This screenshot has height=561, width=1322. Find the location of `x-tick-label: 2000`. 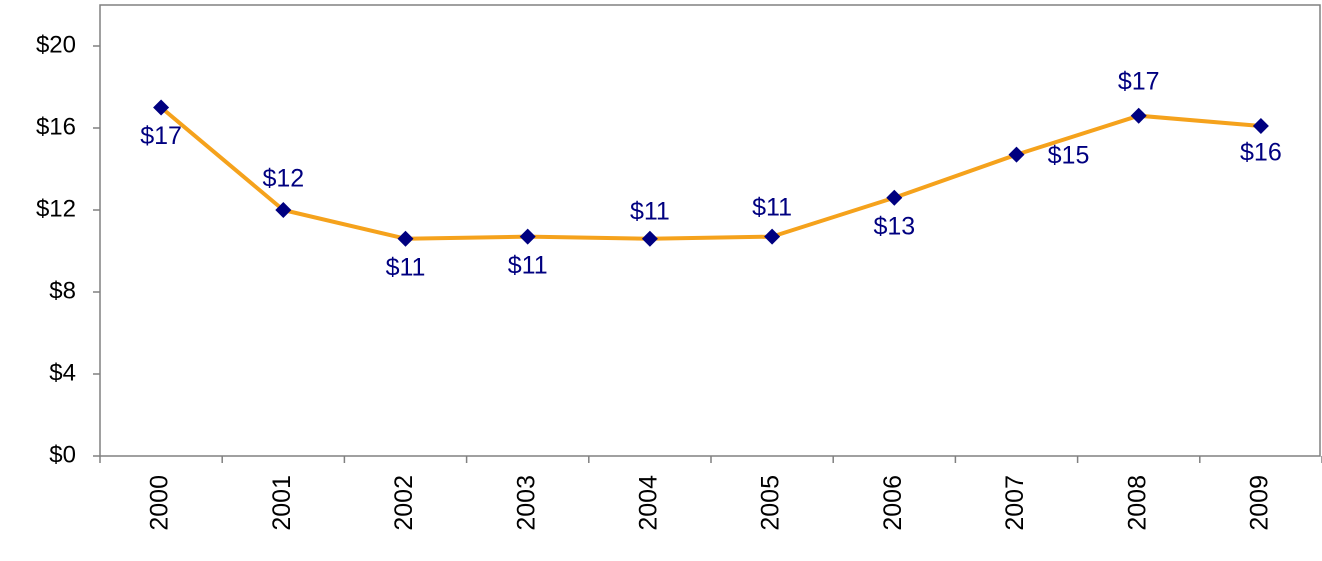

x-tick-label: 2000 is located at coordinates (160, 503).